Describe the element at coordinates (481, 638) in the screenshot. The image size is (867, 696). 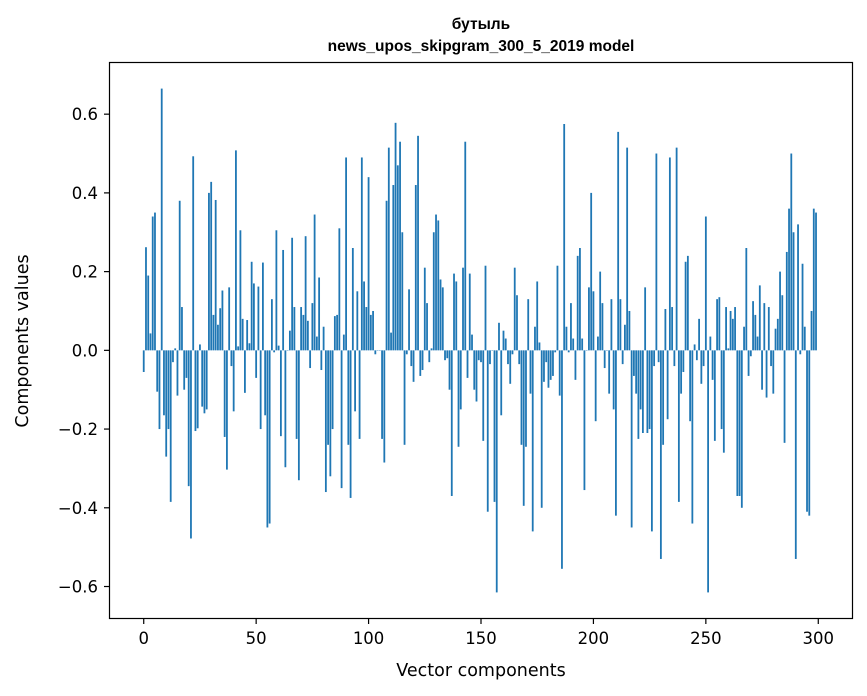
I see `x-tick-label: 150` at that location.